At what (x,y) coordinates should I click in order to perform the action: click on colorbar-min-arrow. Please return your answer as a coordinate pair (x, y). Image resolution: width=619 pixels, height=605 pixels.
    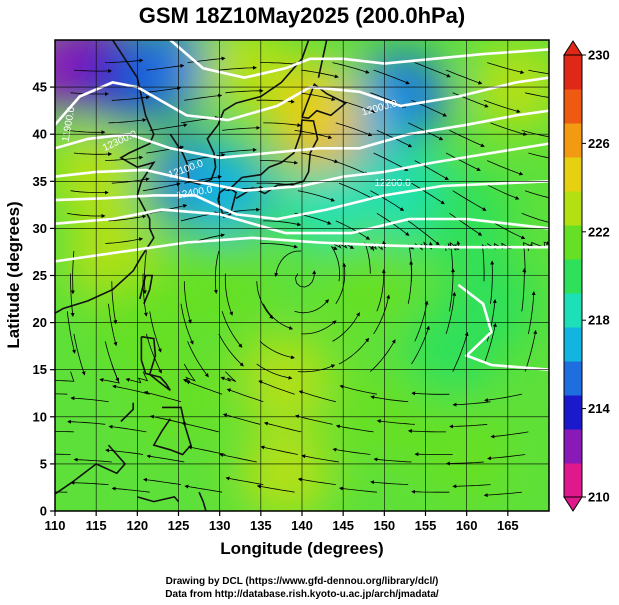
    Looking at the image, I should click on (573, 504).